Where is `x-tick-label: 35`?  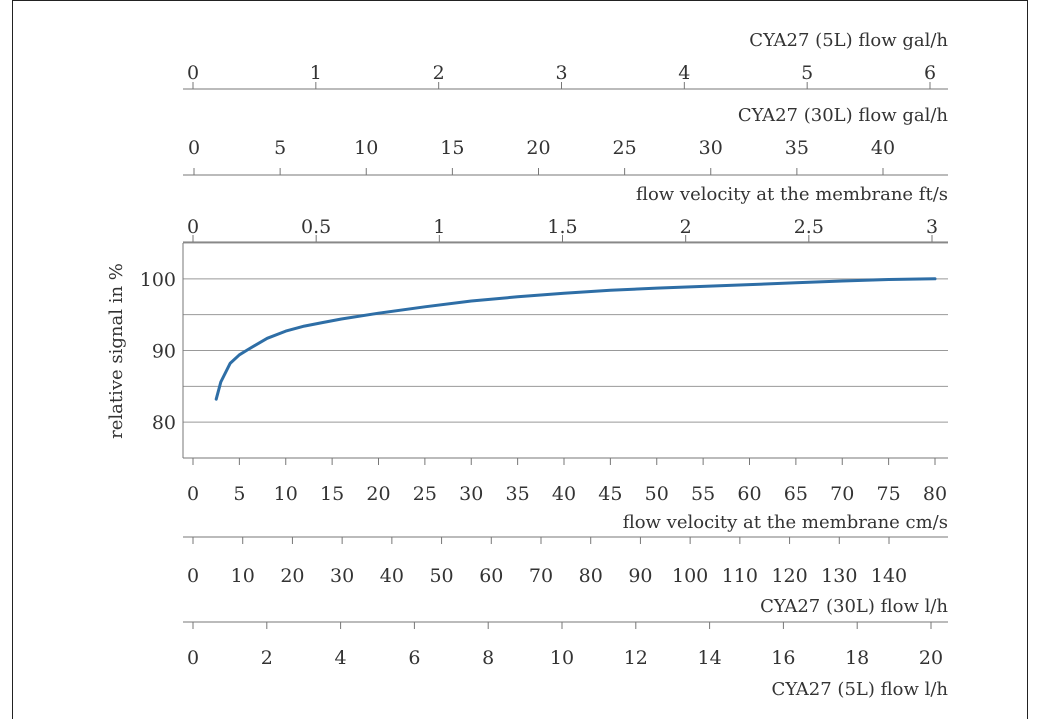
x-tick-label: 35 is located at coordinates (518, 494).